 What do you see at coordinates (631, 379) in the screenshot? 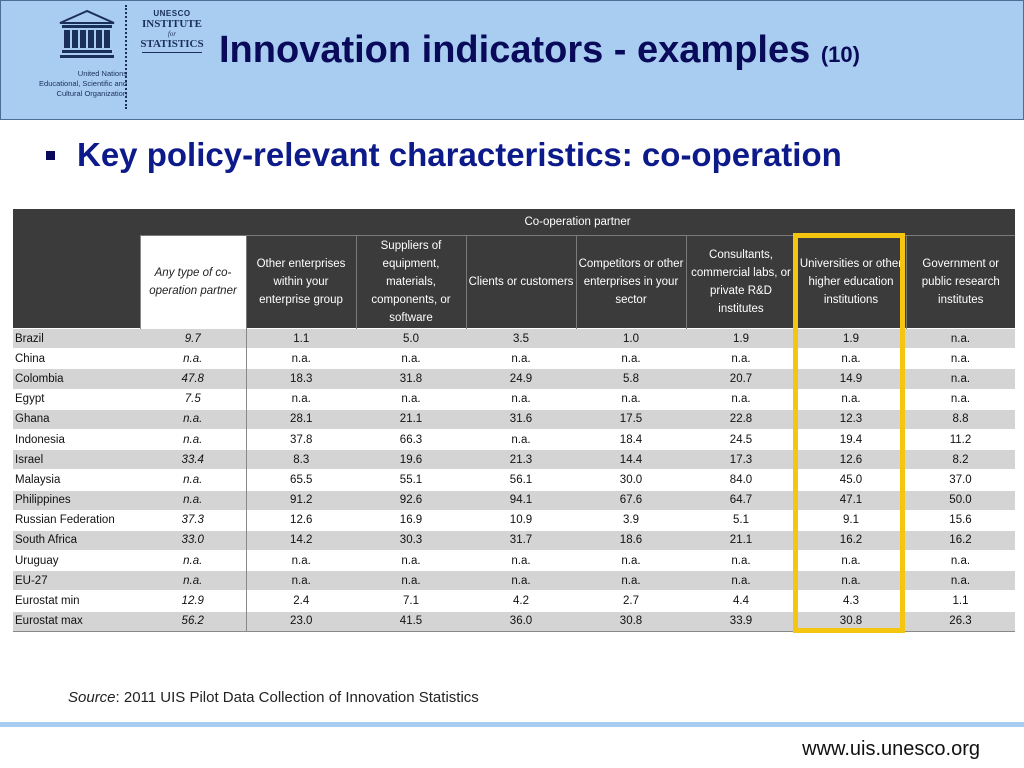
I see `value-cell: 5.8` at bounding box center [631, 379].